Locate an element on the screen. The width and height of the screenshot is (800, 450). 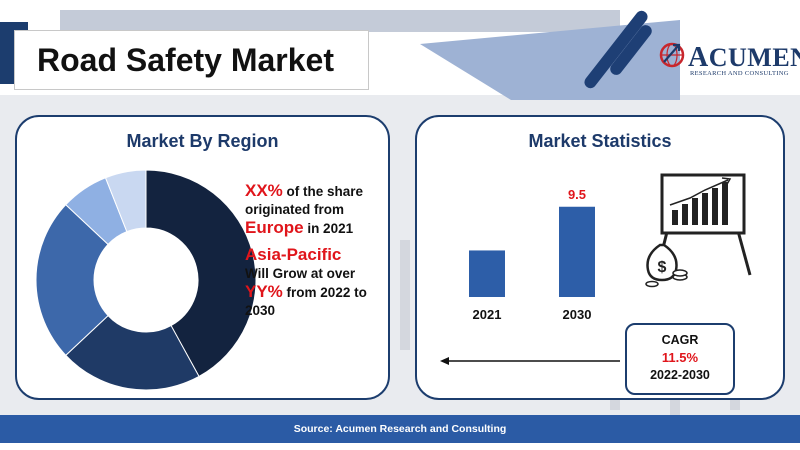
bar-2021 is located at coordinates (487, 273).